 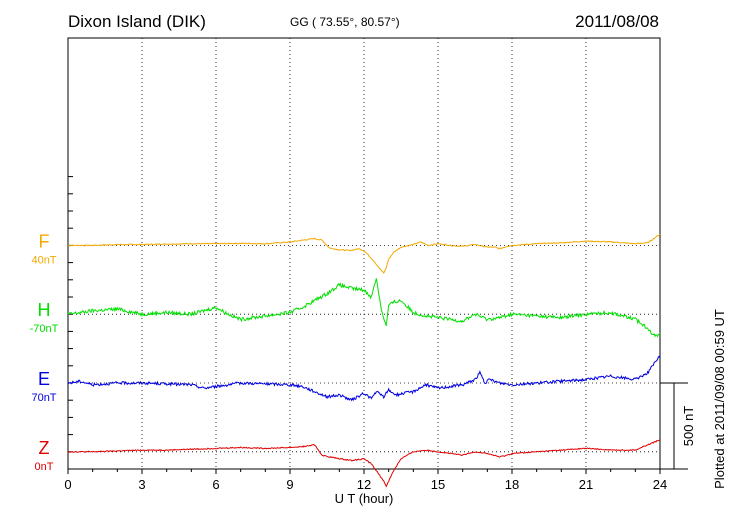 I want to click on x-tick-label: 6, so click(x=215, y=484).